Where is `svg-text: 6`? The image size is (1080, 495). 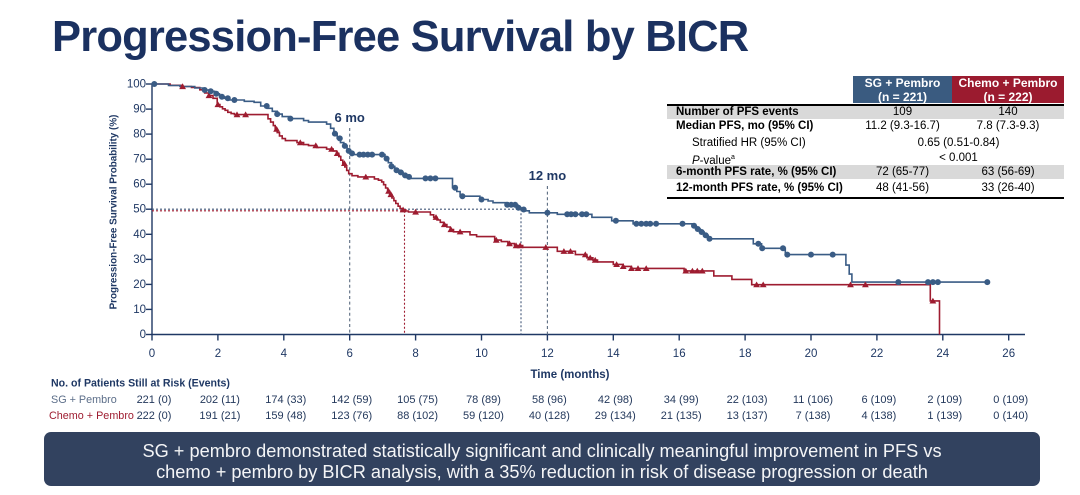
svg-text: 6 is located at coordinates (349, 354).